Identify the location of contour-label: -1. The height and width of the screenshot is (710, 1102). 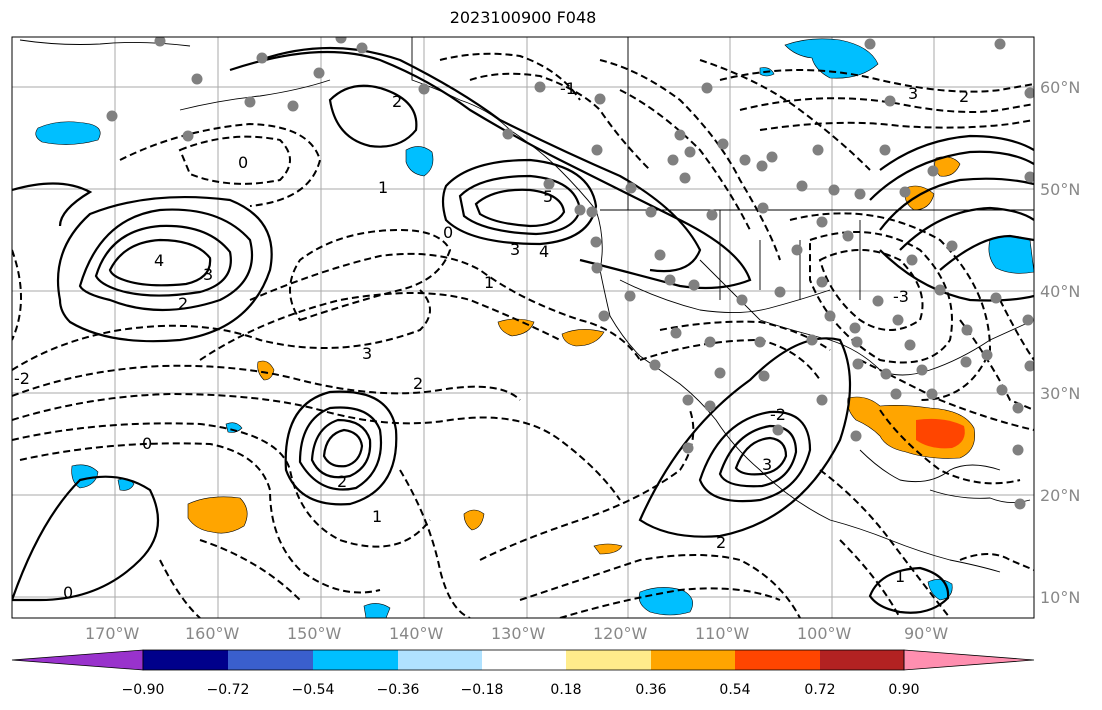
(568, 88).